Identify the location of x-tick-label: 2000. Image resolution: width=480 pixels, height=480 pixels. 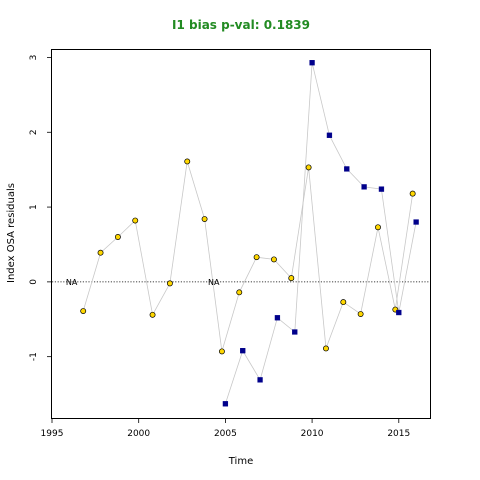
(138, 434).